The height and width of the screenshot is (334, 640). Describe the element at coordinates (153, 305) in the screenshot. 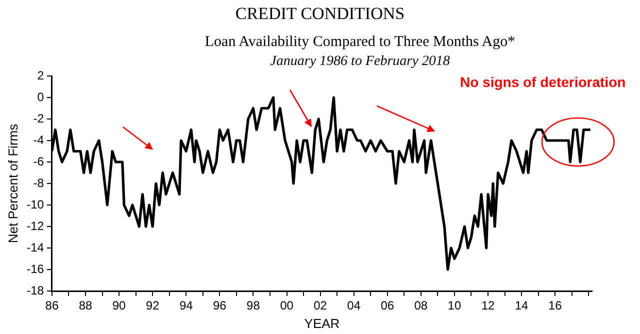

I see `x-tick-label: 92` at that location.